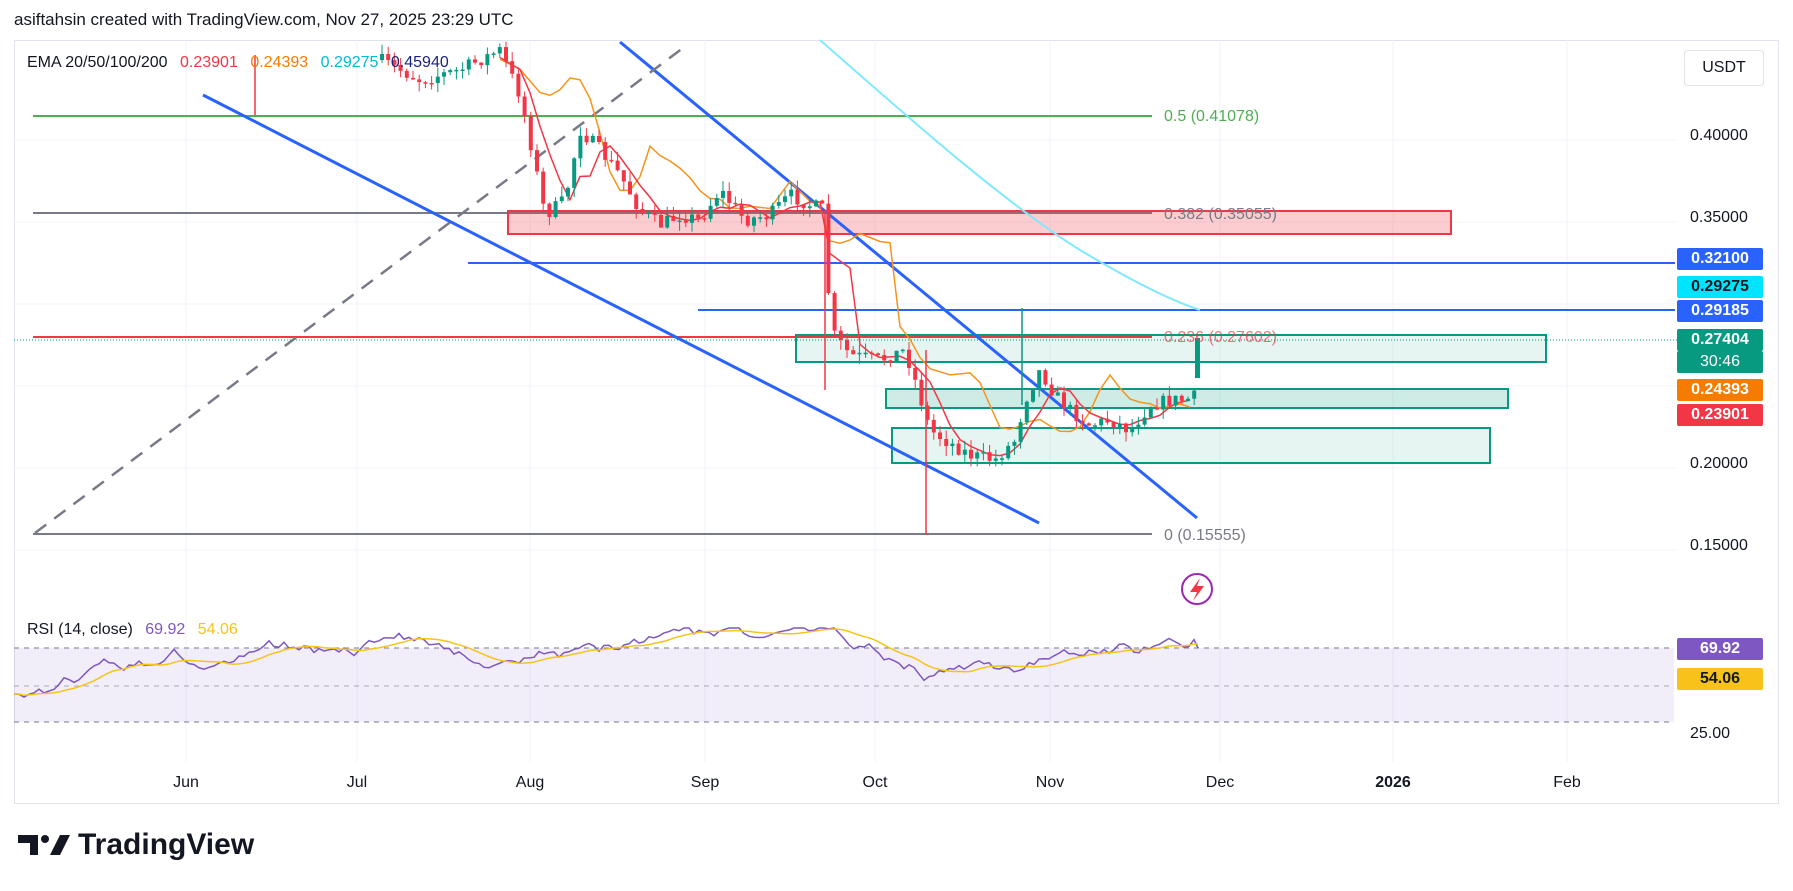  I want to click on x-tick-2026: 2026, so click(1393, 782).